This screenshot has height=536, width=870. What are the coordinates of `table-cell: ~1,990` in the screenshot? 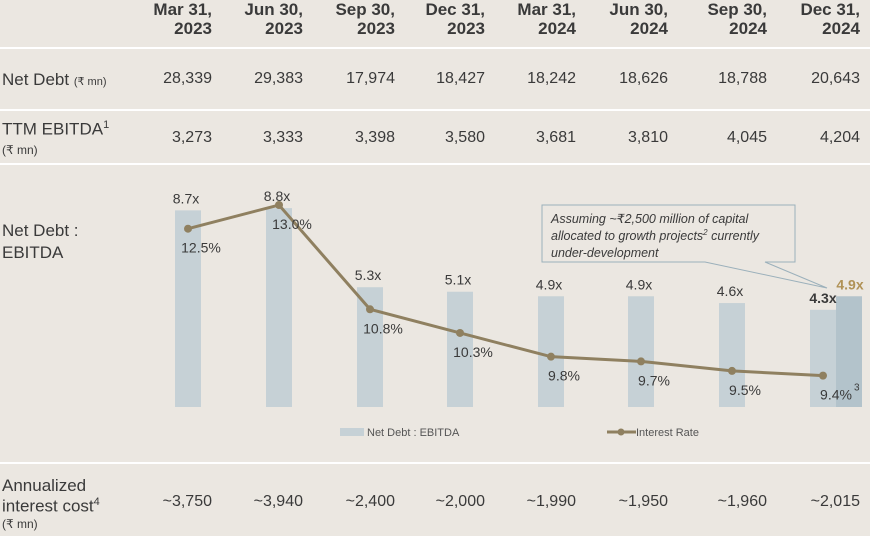 It's located at (551, 501).